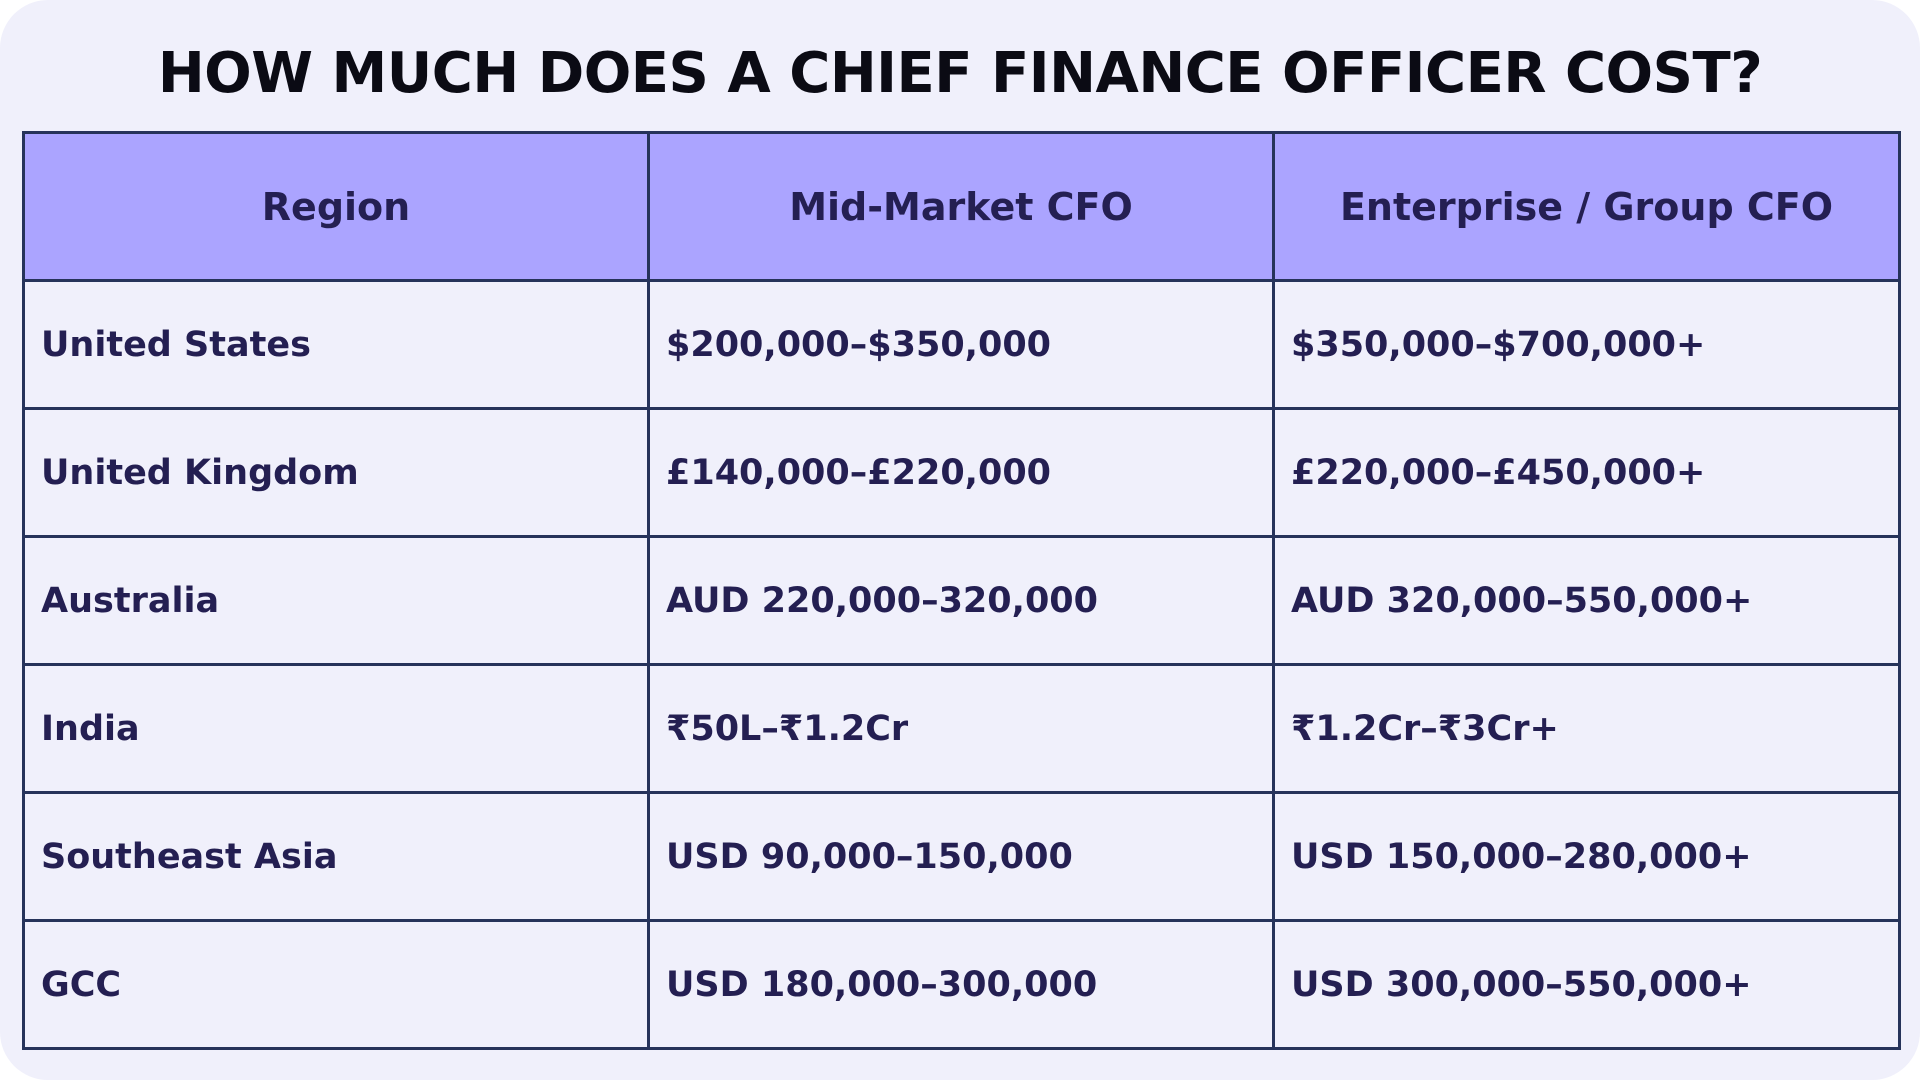 This screenshot has width=1920, height=1080. I want to click on enterprise-cost-cell: $350,000–$700,000+, so click(1586, 344).